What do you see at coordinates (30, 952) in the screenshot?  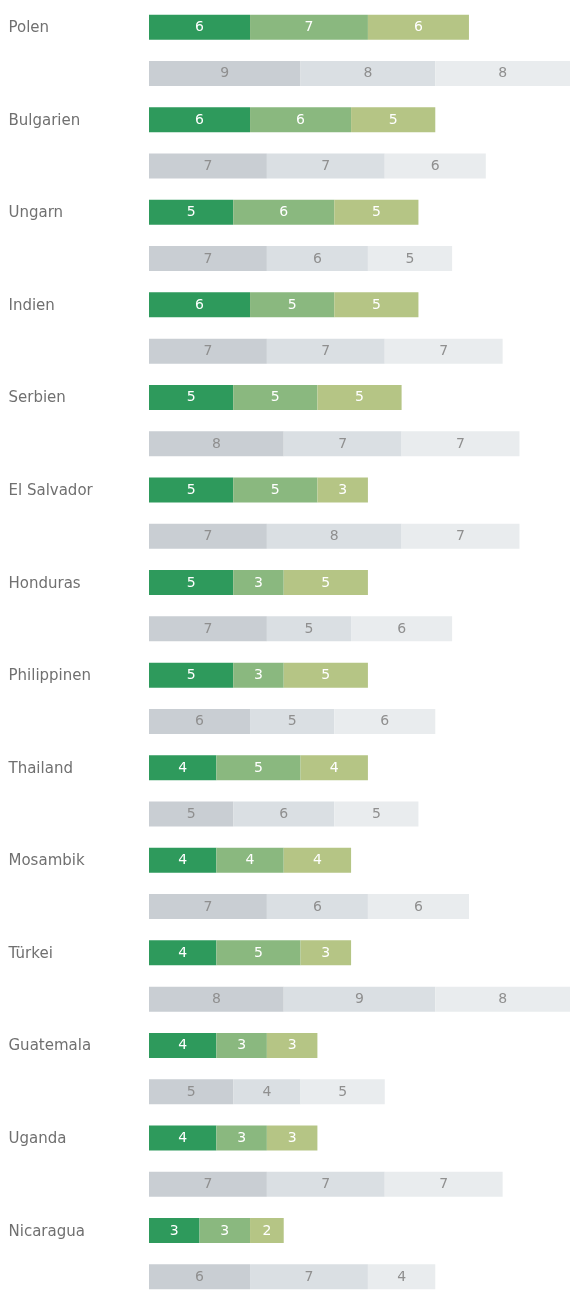 I see `y-tick-label: Türkei` at bounding box center [30, 952].